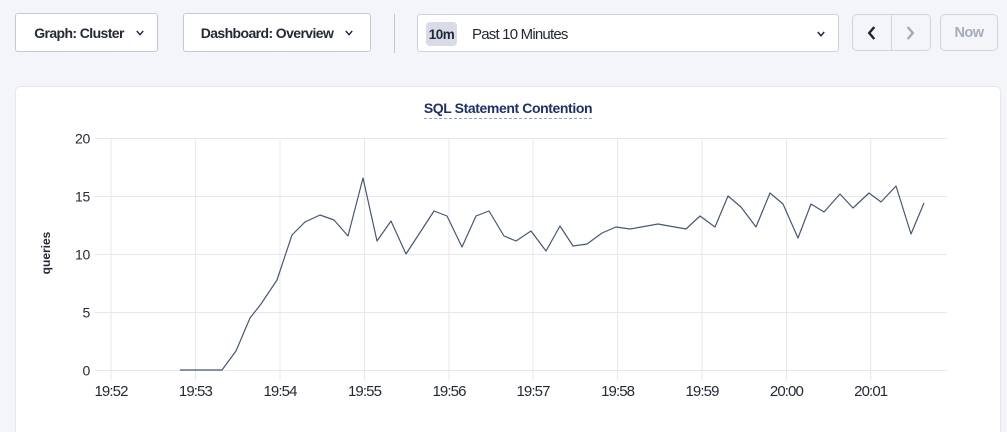  What do you see at coordinates (82, 255) in the screenshot?
I see `svg-text: 10` at bounding box center [82, 255].